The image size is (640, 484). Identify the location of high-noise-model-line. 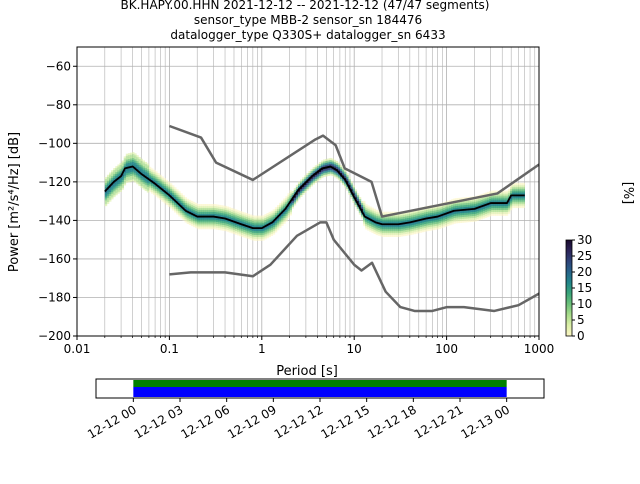
(354, 171).